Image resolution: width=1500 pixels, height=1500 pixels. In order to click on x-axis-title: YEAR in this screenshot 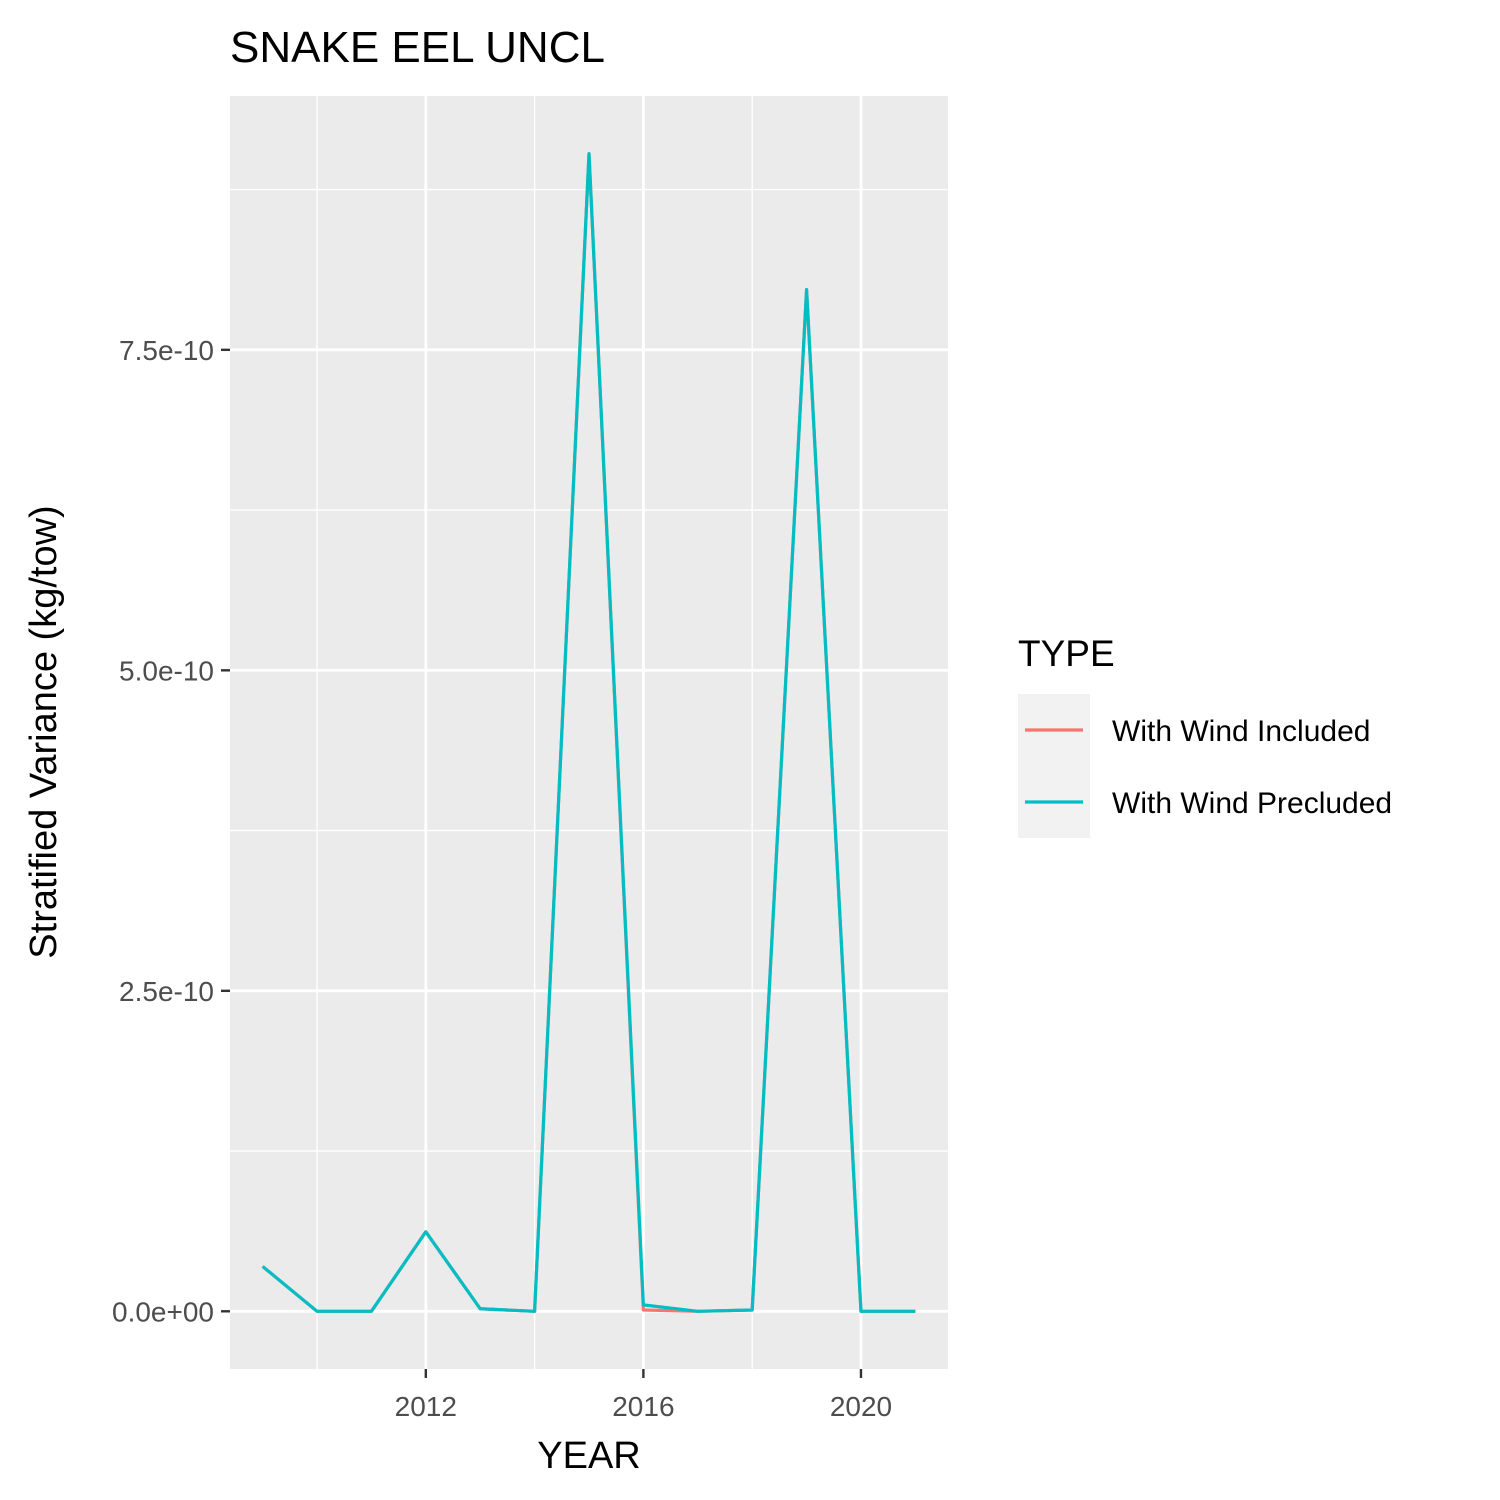, I will do `click(588, 1456)`.